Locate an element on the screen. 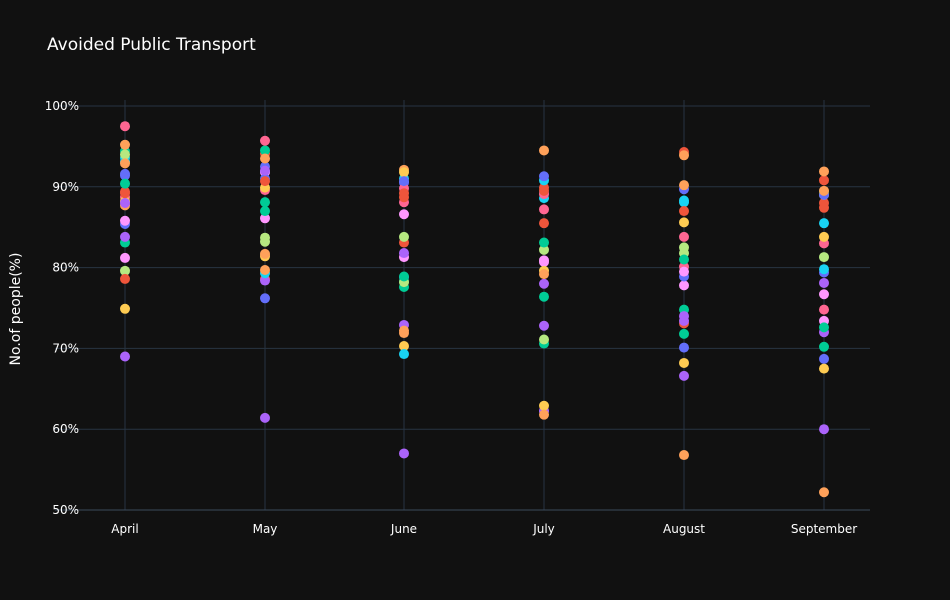 Image resolution: width=950 pixels, height=600 pixels. x-tick-label: August is located at coordinates (684, 529).